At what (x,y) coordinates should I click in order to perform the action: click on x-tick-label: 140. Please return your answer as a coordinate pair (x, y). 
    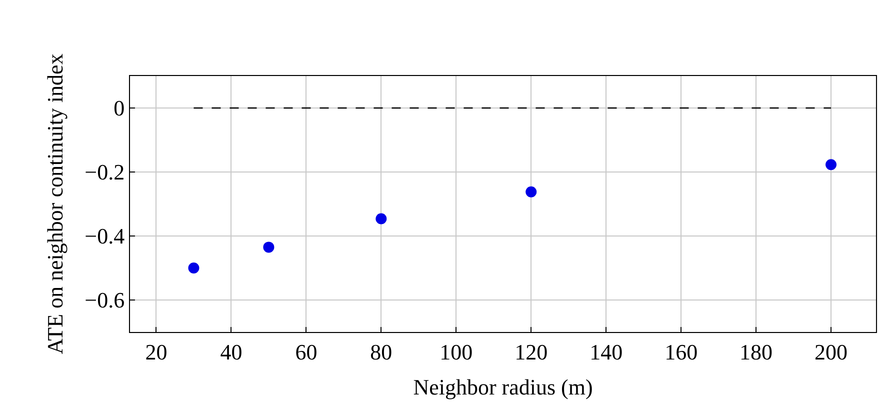
    Looking at the image, I should click on (606, 351).